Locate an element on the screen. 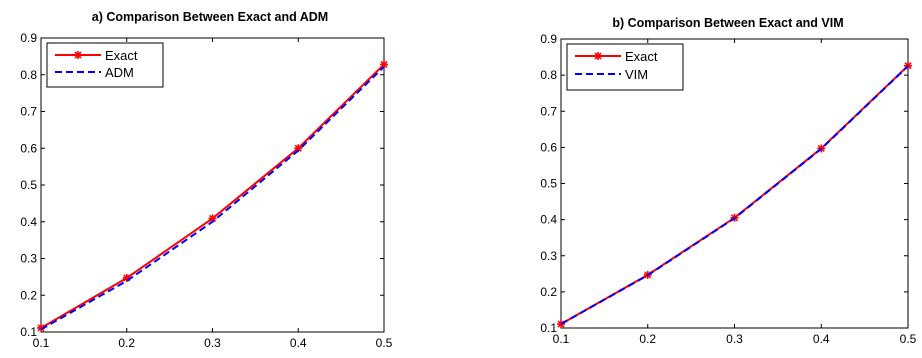  chart-a-legend-exact-label: Exact is located at coordinates (121, 55).